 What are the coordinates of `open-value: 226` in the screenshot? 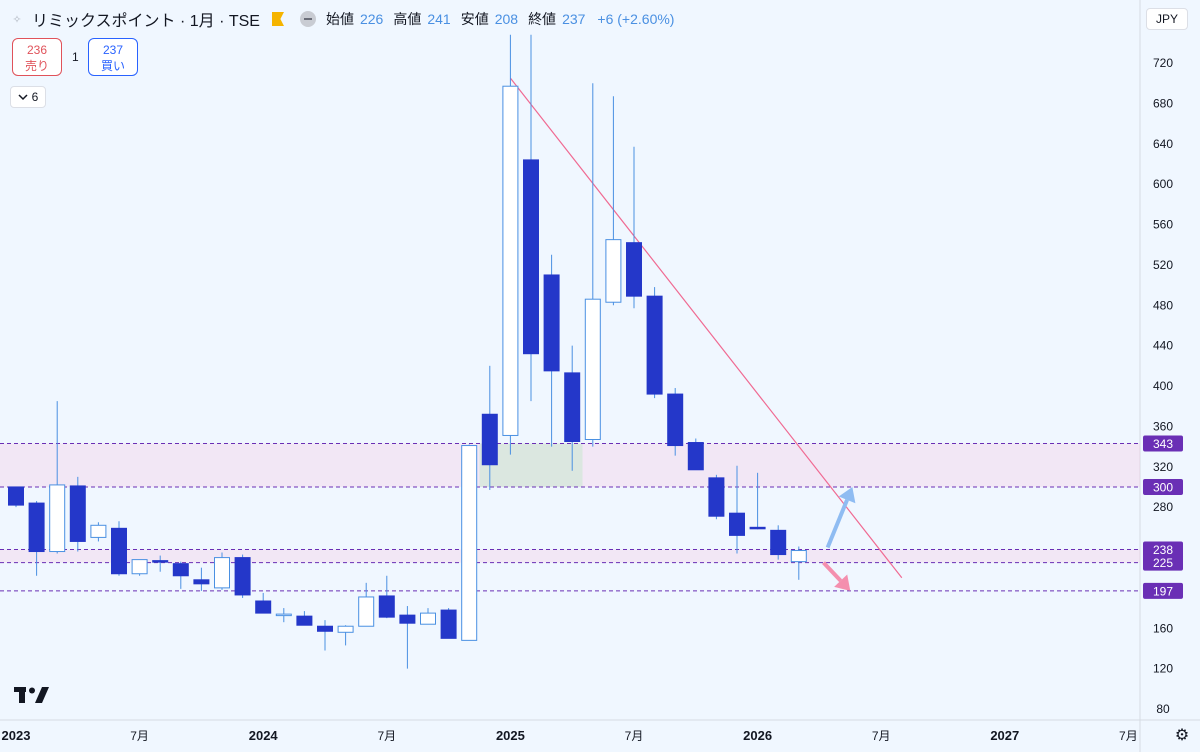 It's located at (371, 19).